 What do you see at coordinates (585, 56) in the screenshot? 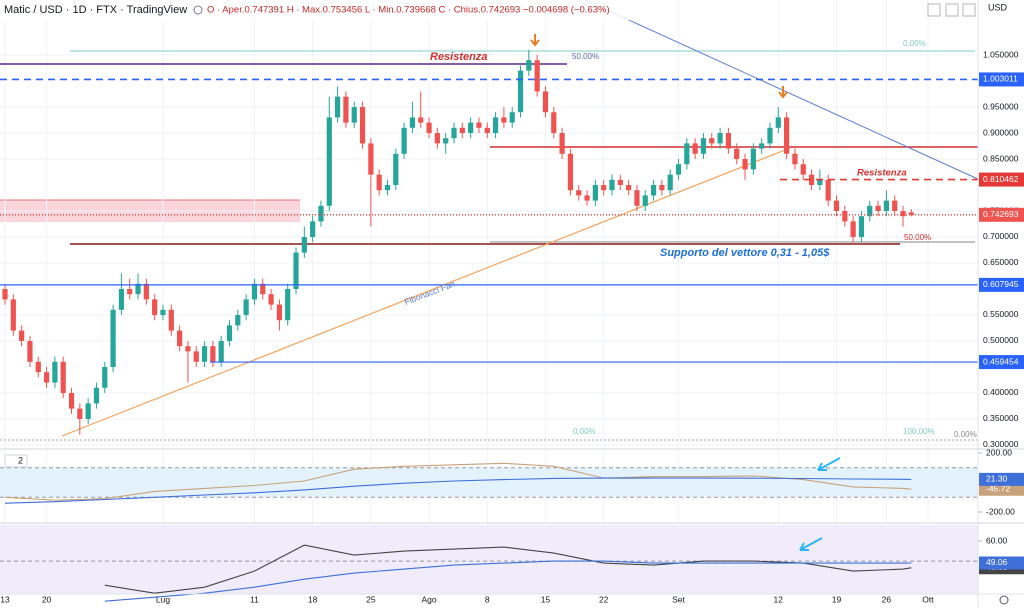
I see `annotation: 50.00%` at bounding box center [585, 56].